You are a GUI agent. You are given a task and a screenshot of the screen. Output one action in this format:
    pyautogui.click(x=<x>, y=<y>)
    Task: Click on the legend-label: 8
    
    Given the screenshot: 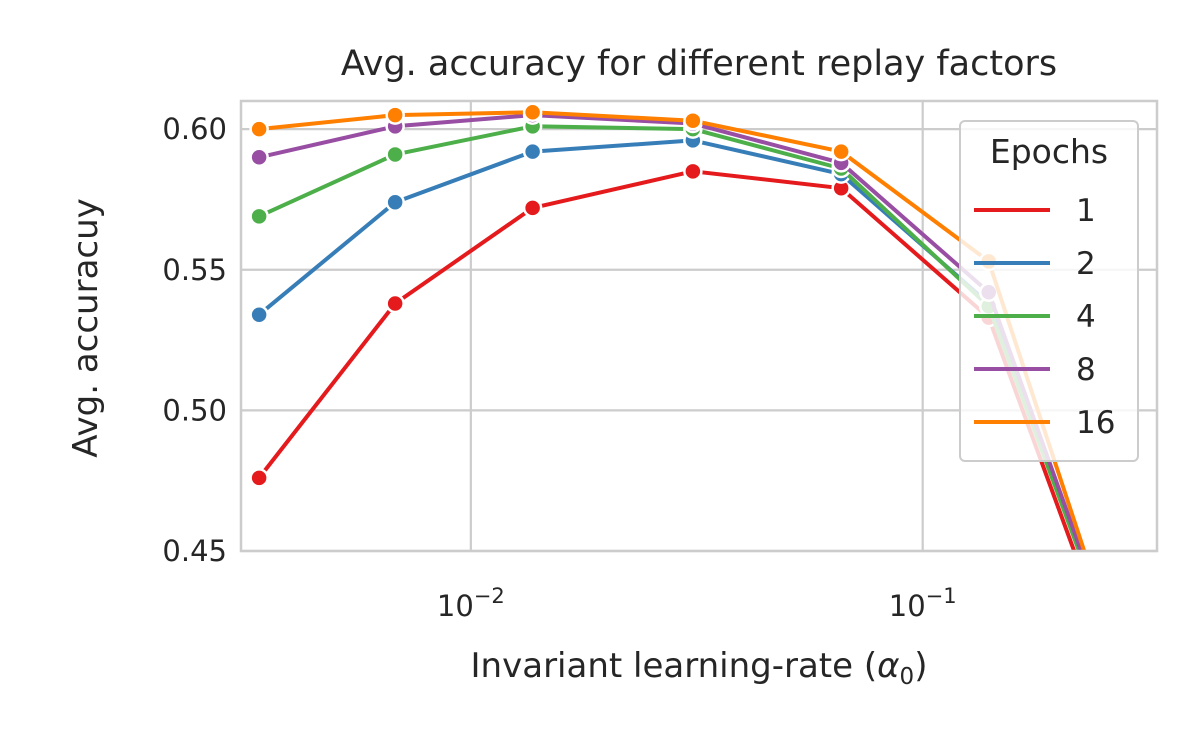 What is the action you would take?
    pyautogui.click(x=1086, y=370)
    